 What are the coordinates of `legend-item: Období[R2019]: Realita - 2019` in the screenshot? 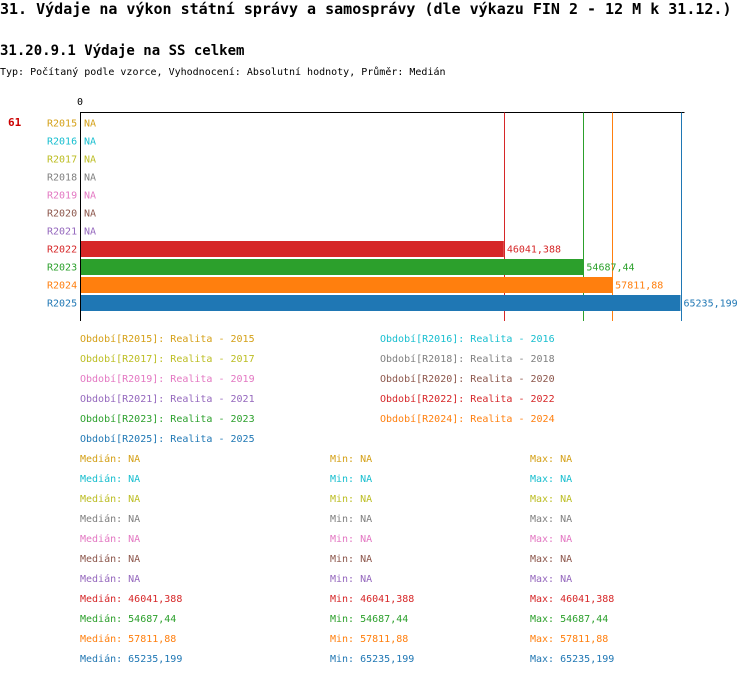 It's located at (167, 379).